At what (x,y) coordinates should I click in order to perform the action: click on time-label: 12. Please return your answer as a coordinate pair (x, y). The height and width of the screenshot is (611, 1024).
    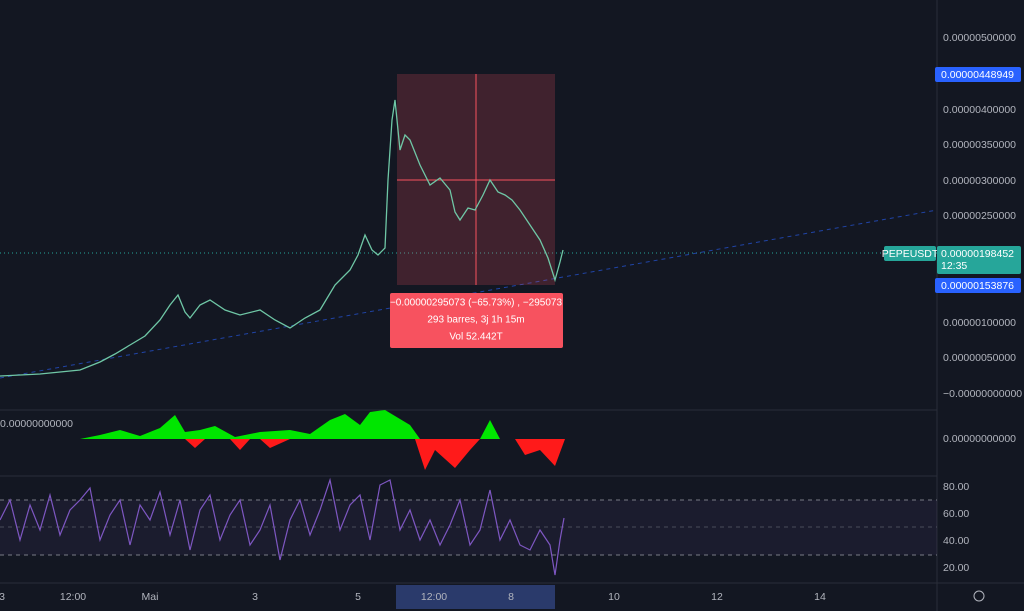
    Looking at the image, I should click on (717, 597).